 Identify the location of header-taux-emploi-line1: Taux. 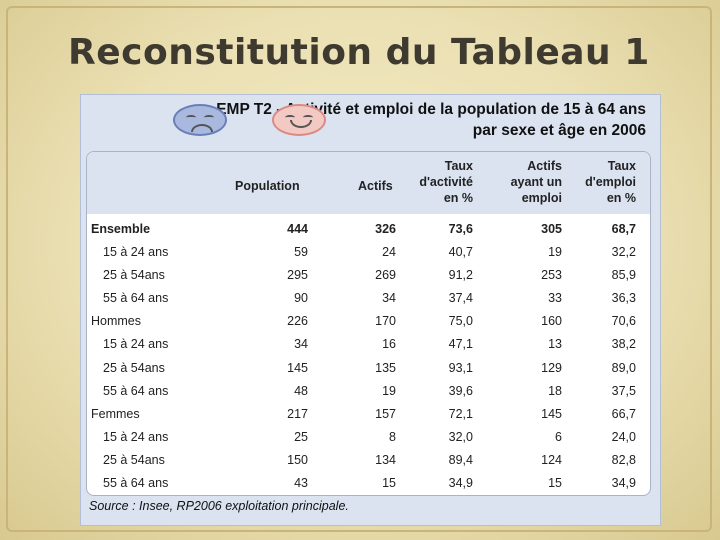
(621, 166).